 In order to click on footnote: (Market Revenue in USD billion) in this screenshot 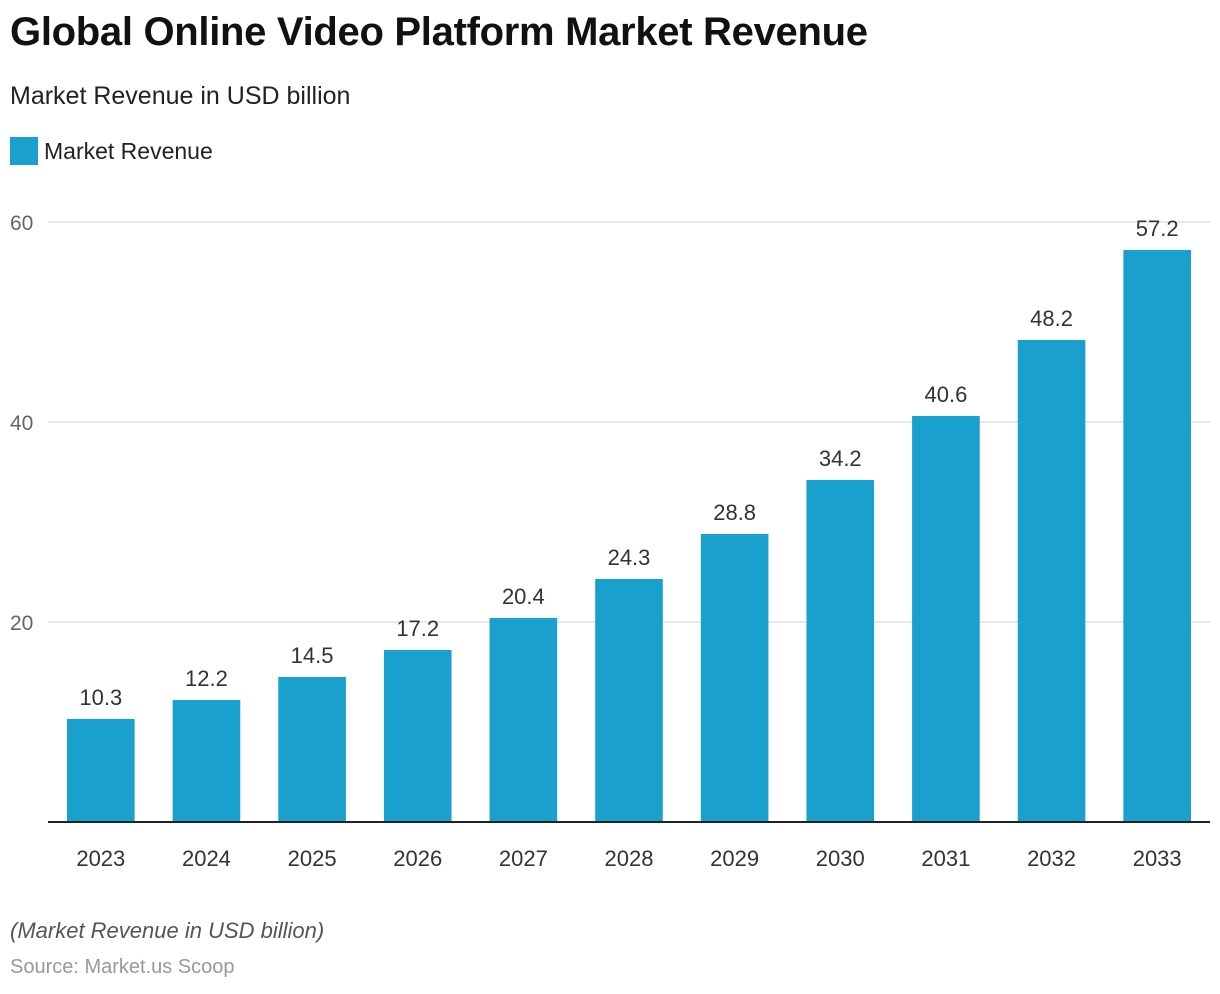, I will do `click(167, 930)`.